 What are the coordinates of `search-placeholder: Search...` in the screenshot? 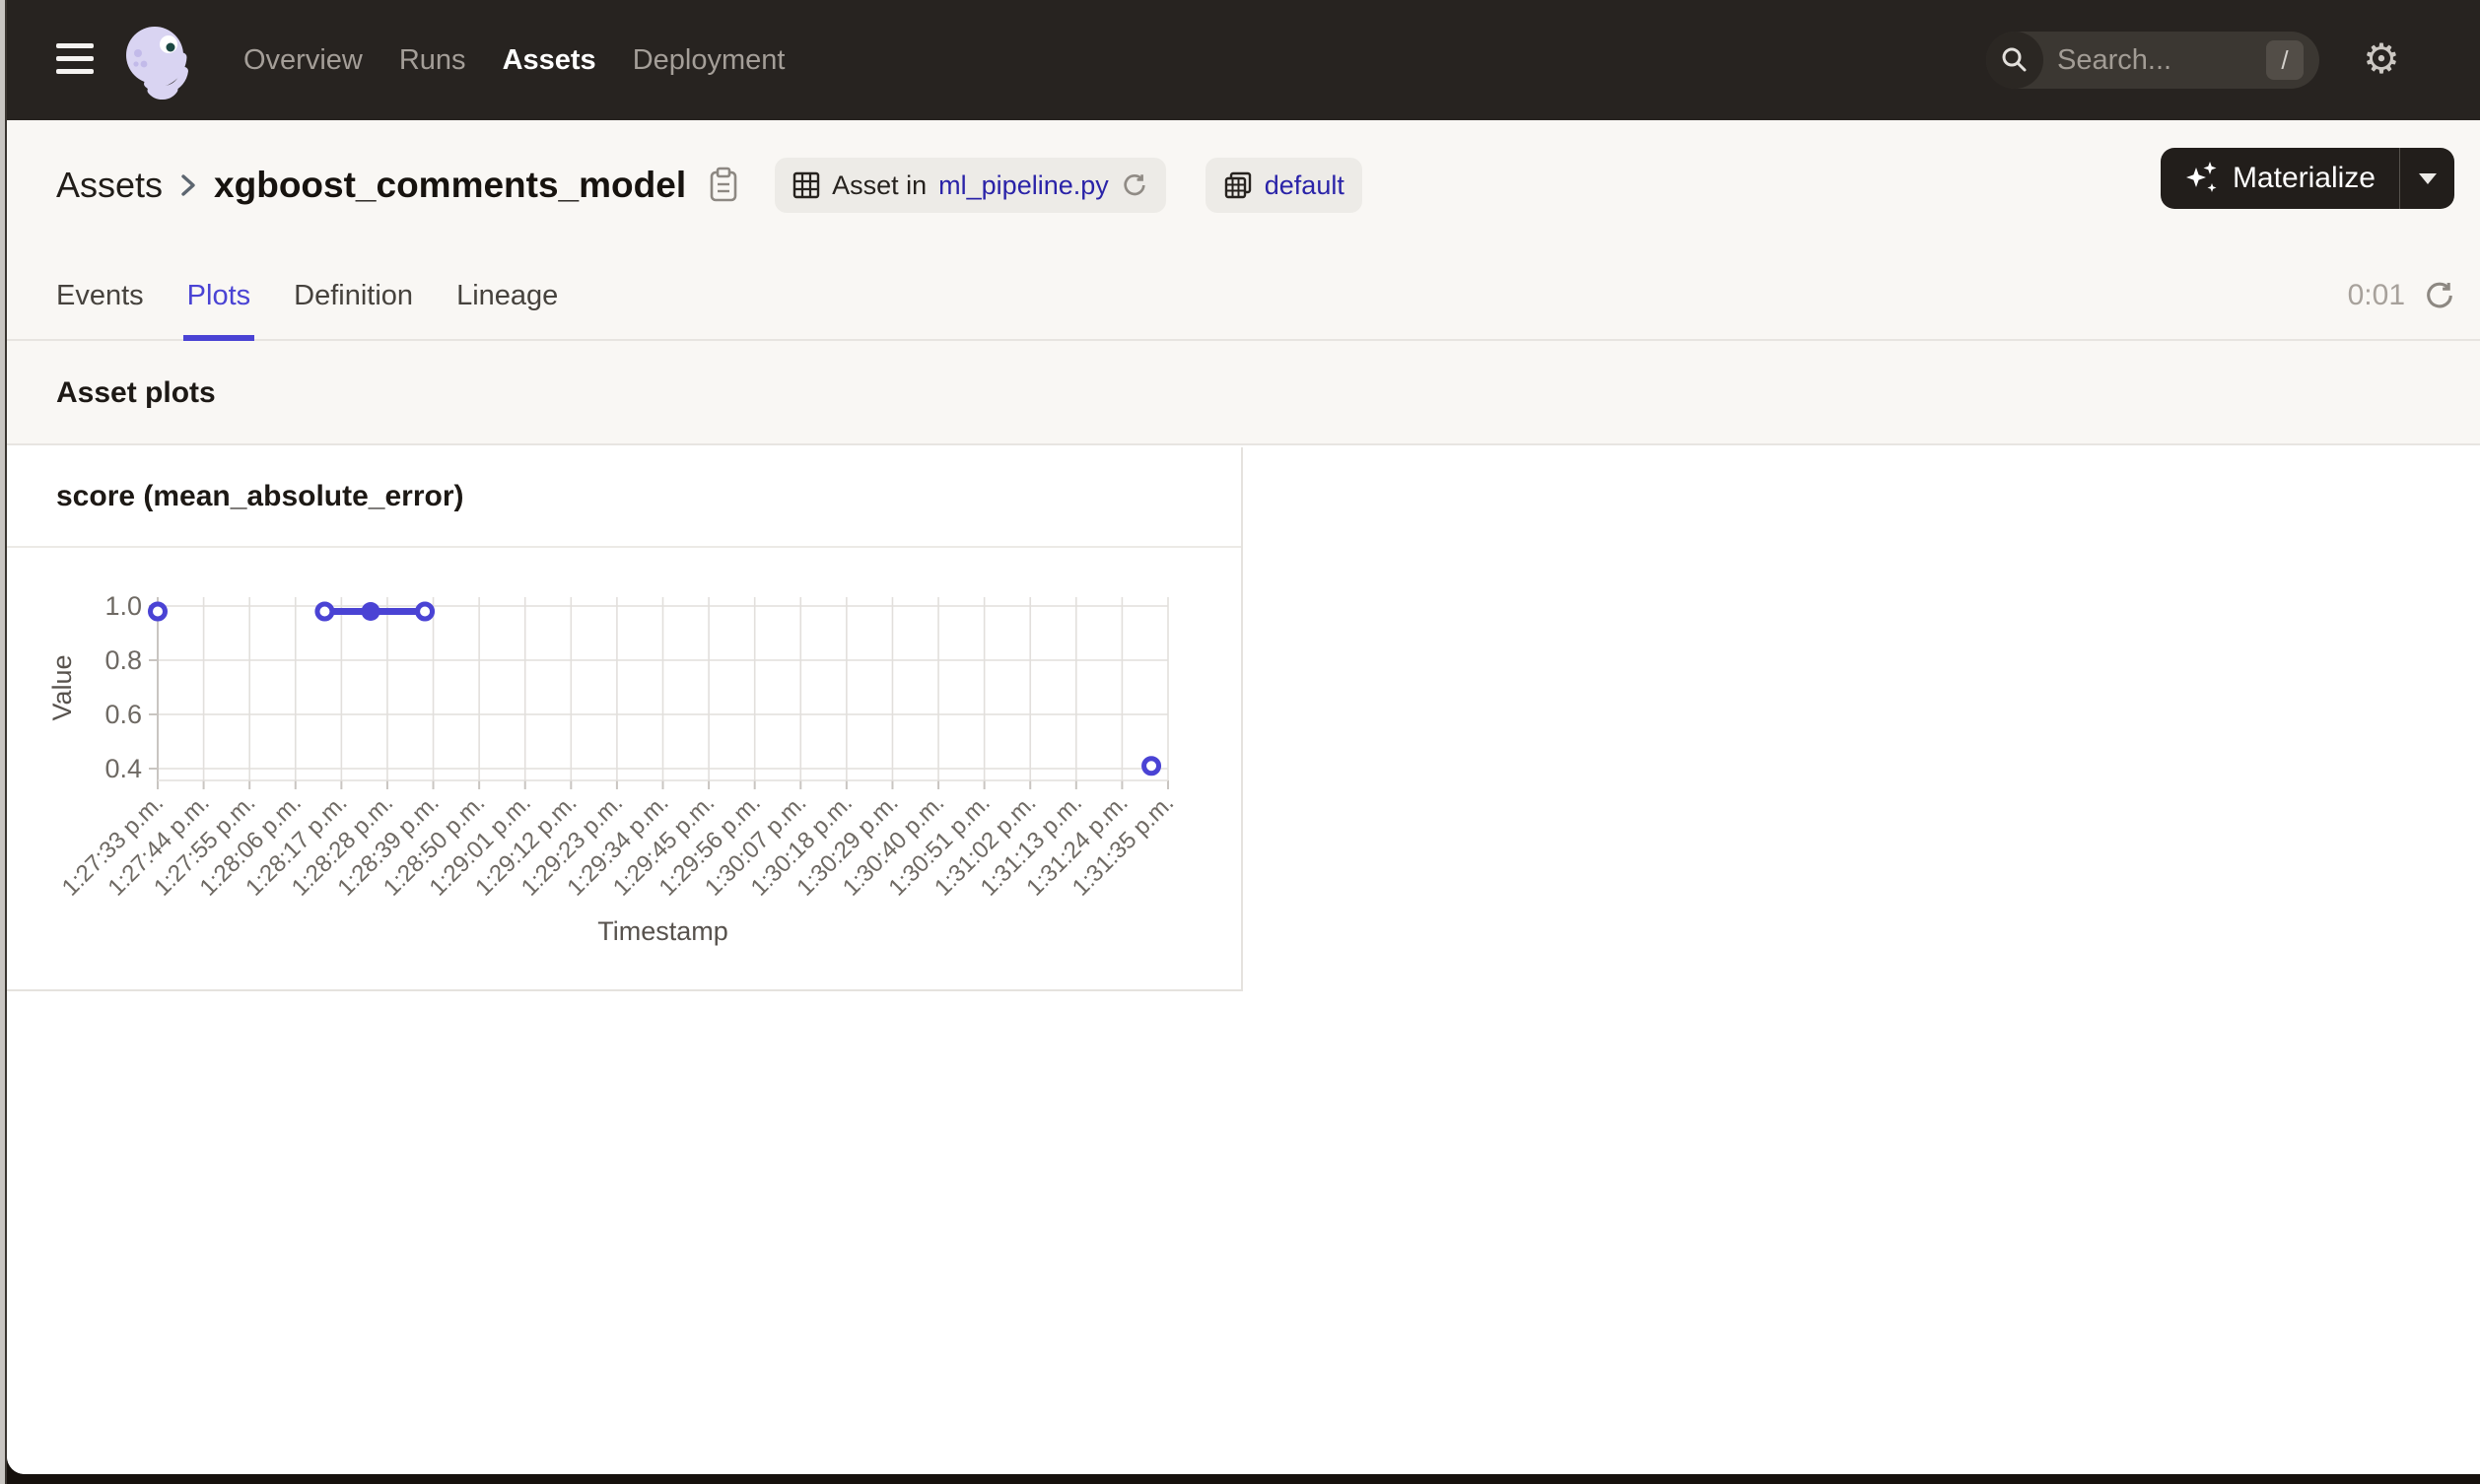 It's located at (2114, 59).